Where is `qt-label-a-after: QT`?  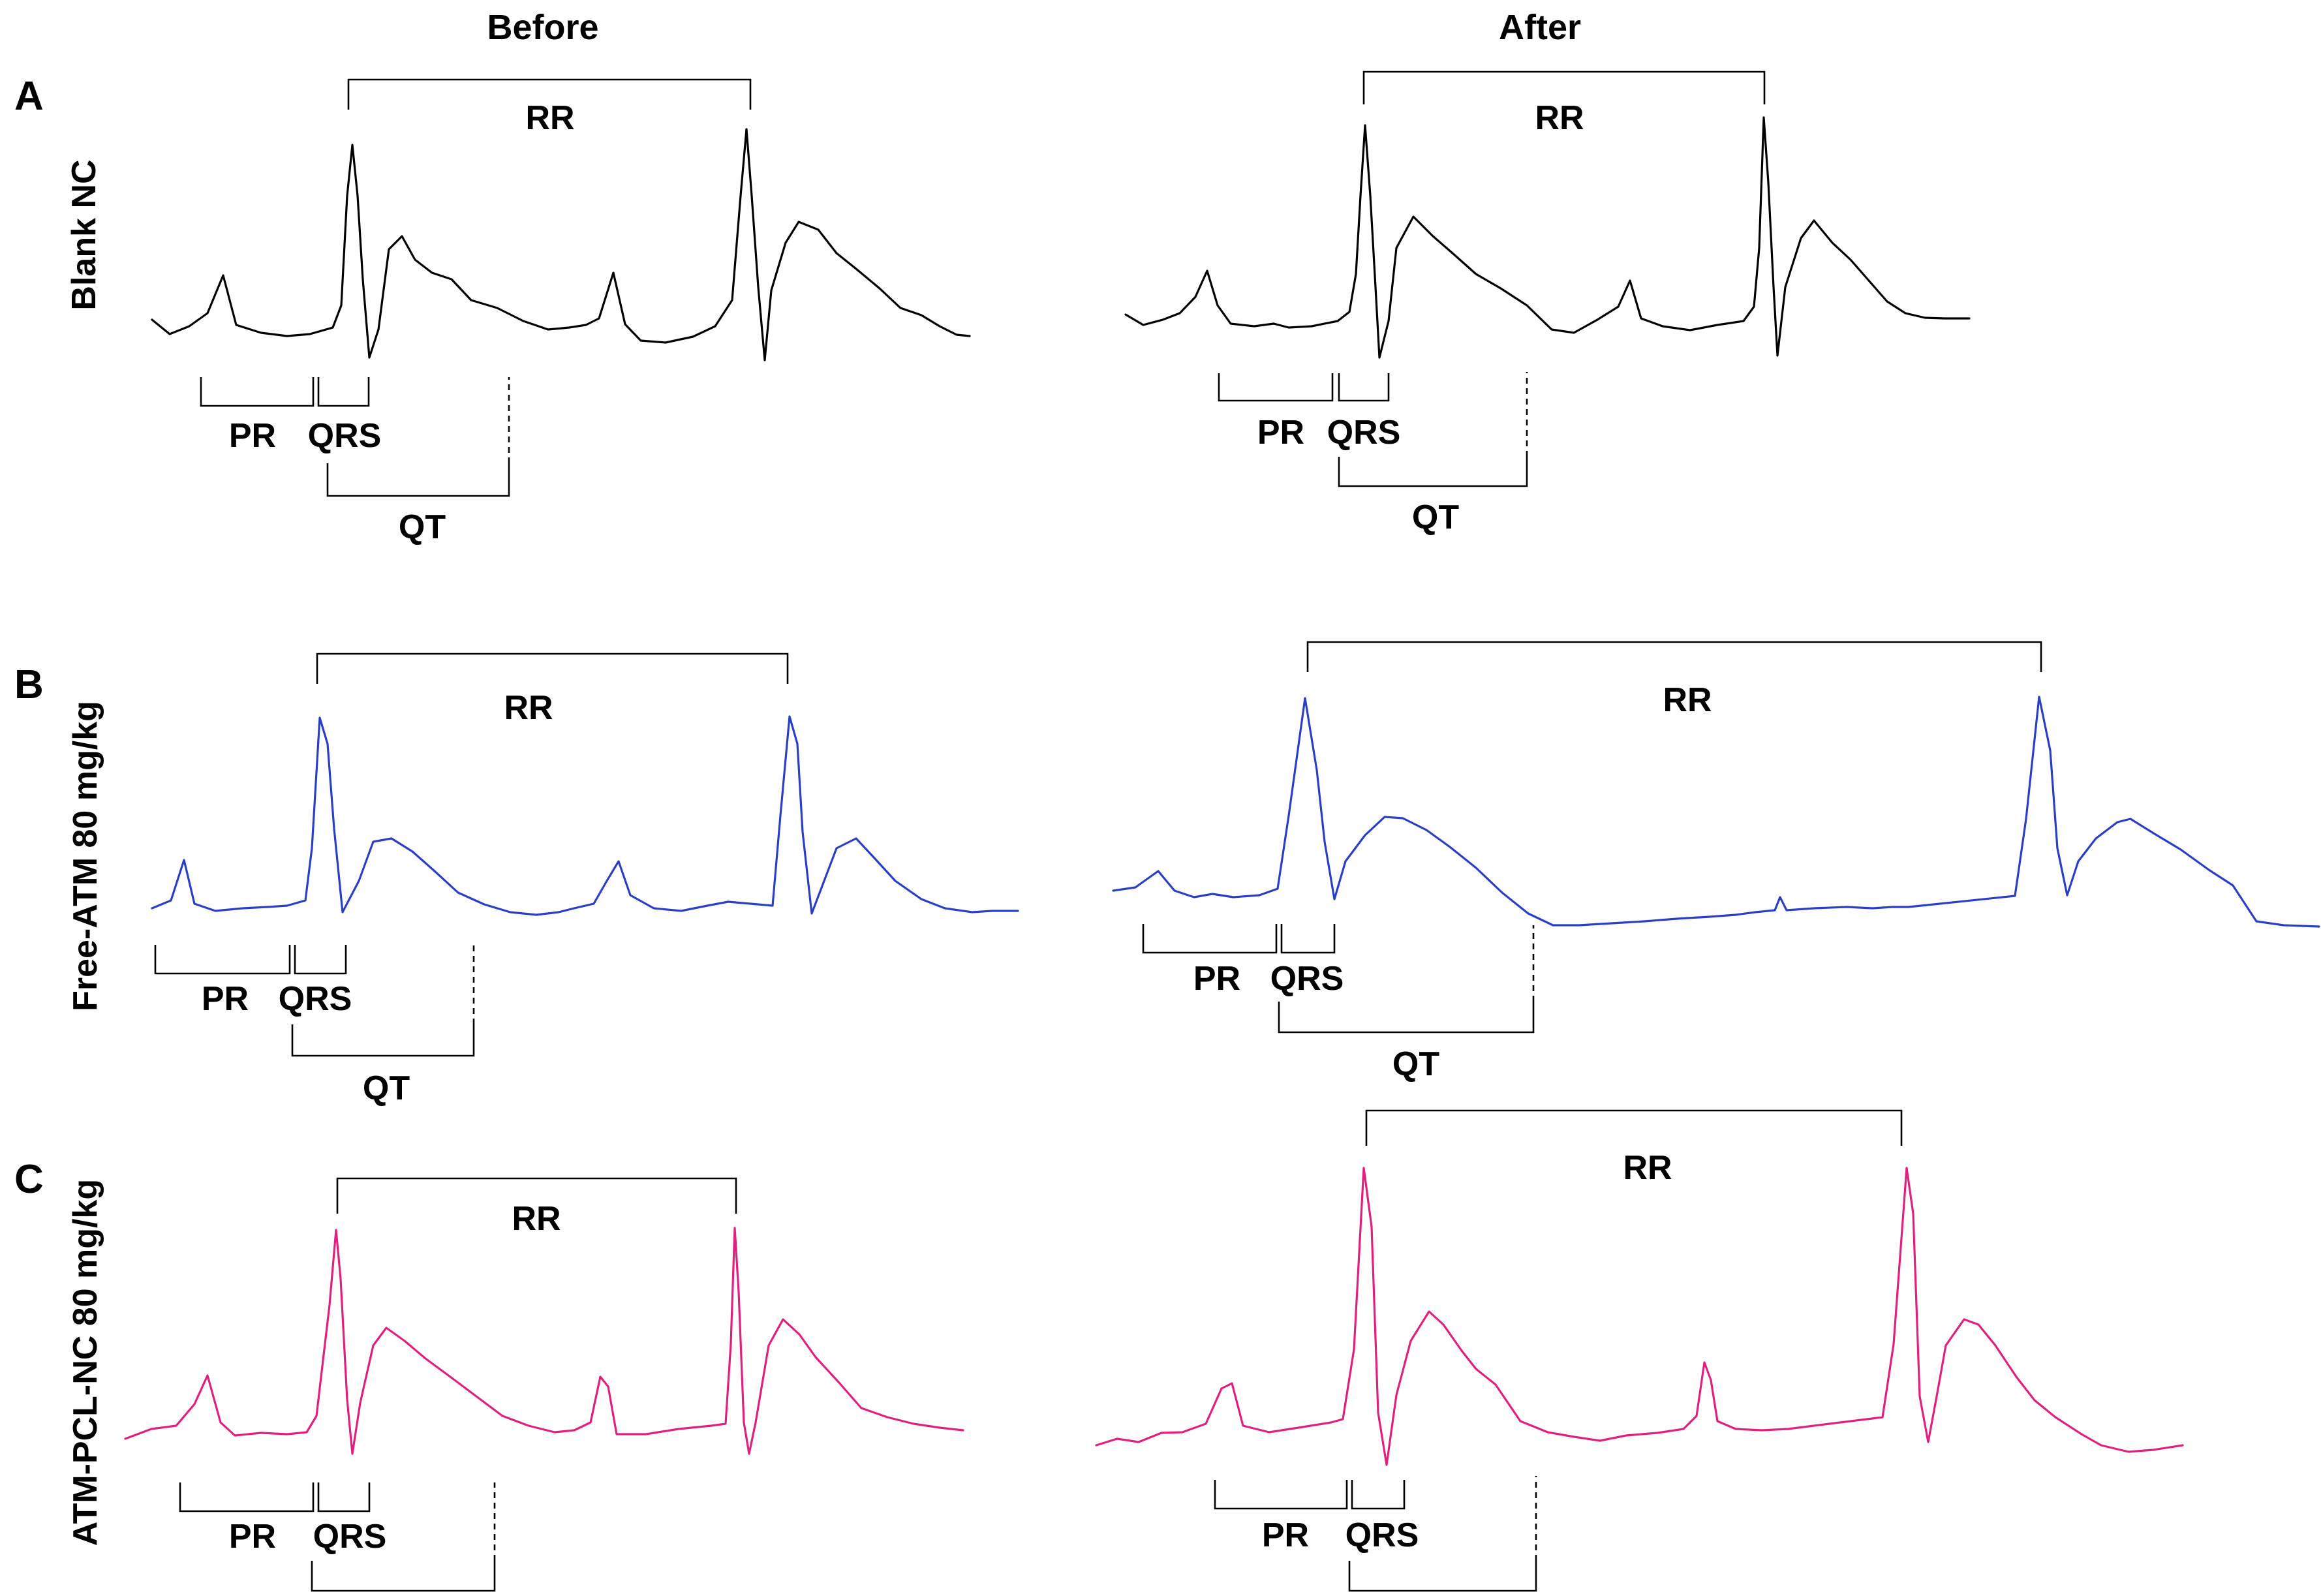 qt-label-a-after: QT is located at coordinates (1436, 517).